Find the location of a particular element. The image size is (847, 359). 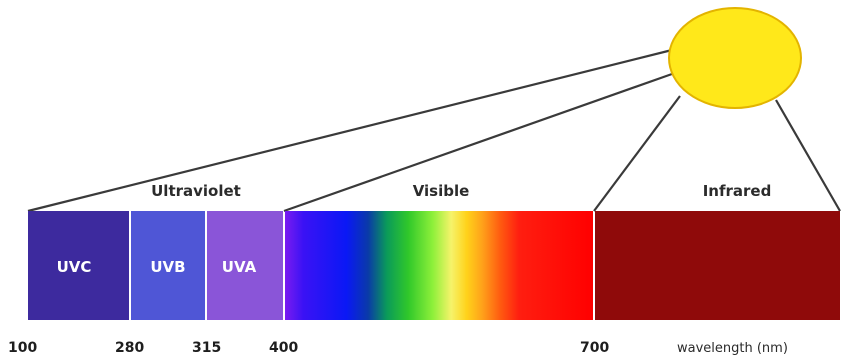

band-infrared is located at coordinates (717, 265).